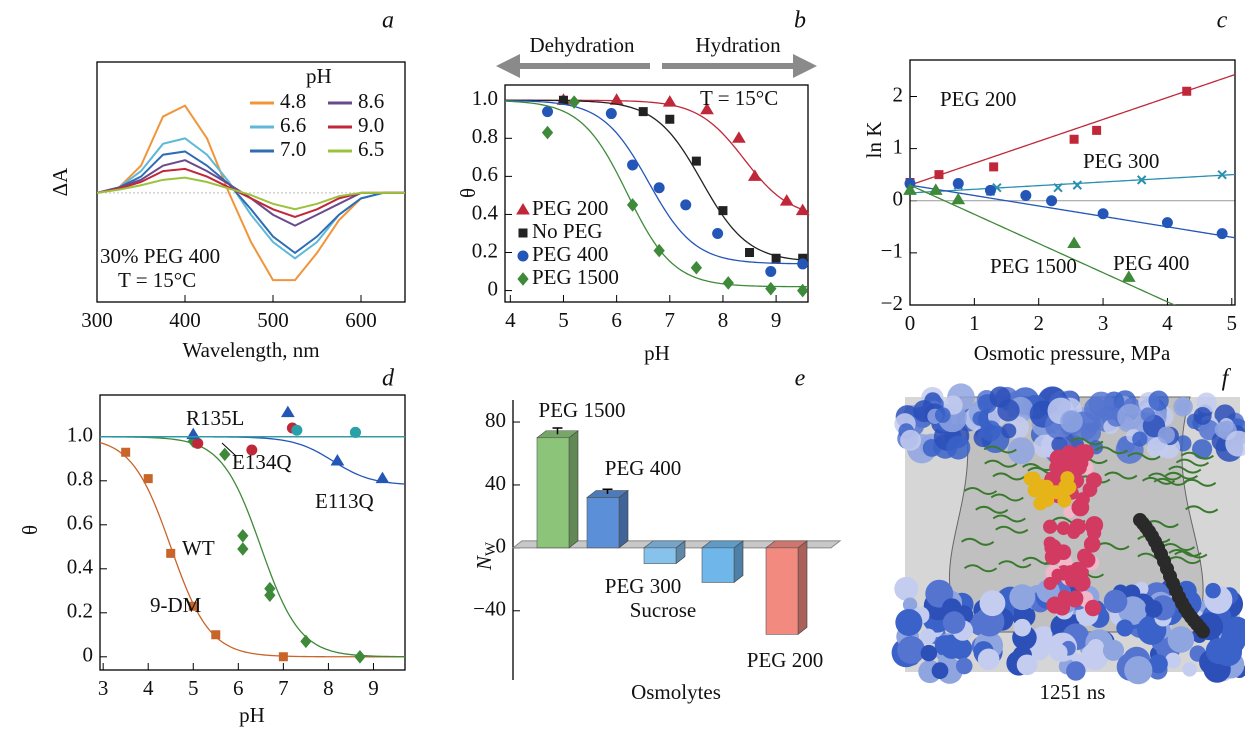 The image size is (1245, 731). I want to click on y-axis-label: NW, so click(486, 556).